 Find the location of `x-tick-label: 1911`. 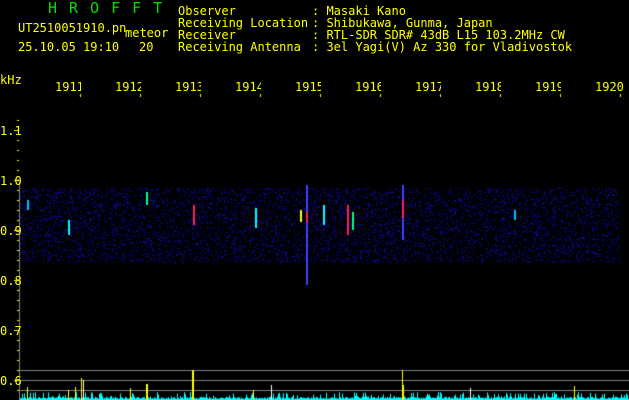

x-tick-label: 1911 is located at coordinates (68, 87).